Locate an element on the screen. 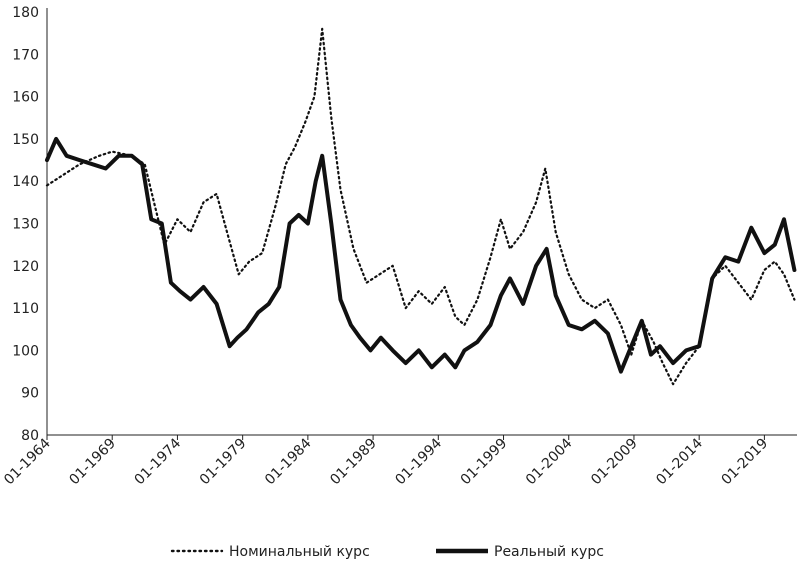 Image resolution: width=800 pixels, height=568 pixels. legend-label-real: Реальный курс is located at coordinates (549, 552).